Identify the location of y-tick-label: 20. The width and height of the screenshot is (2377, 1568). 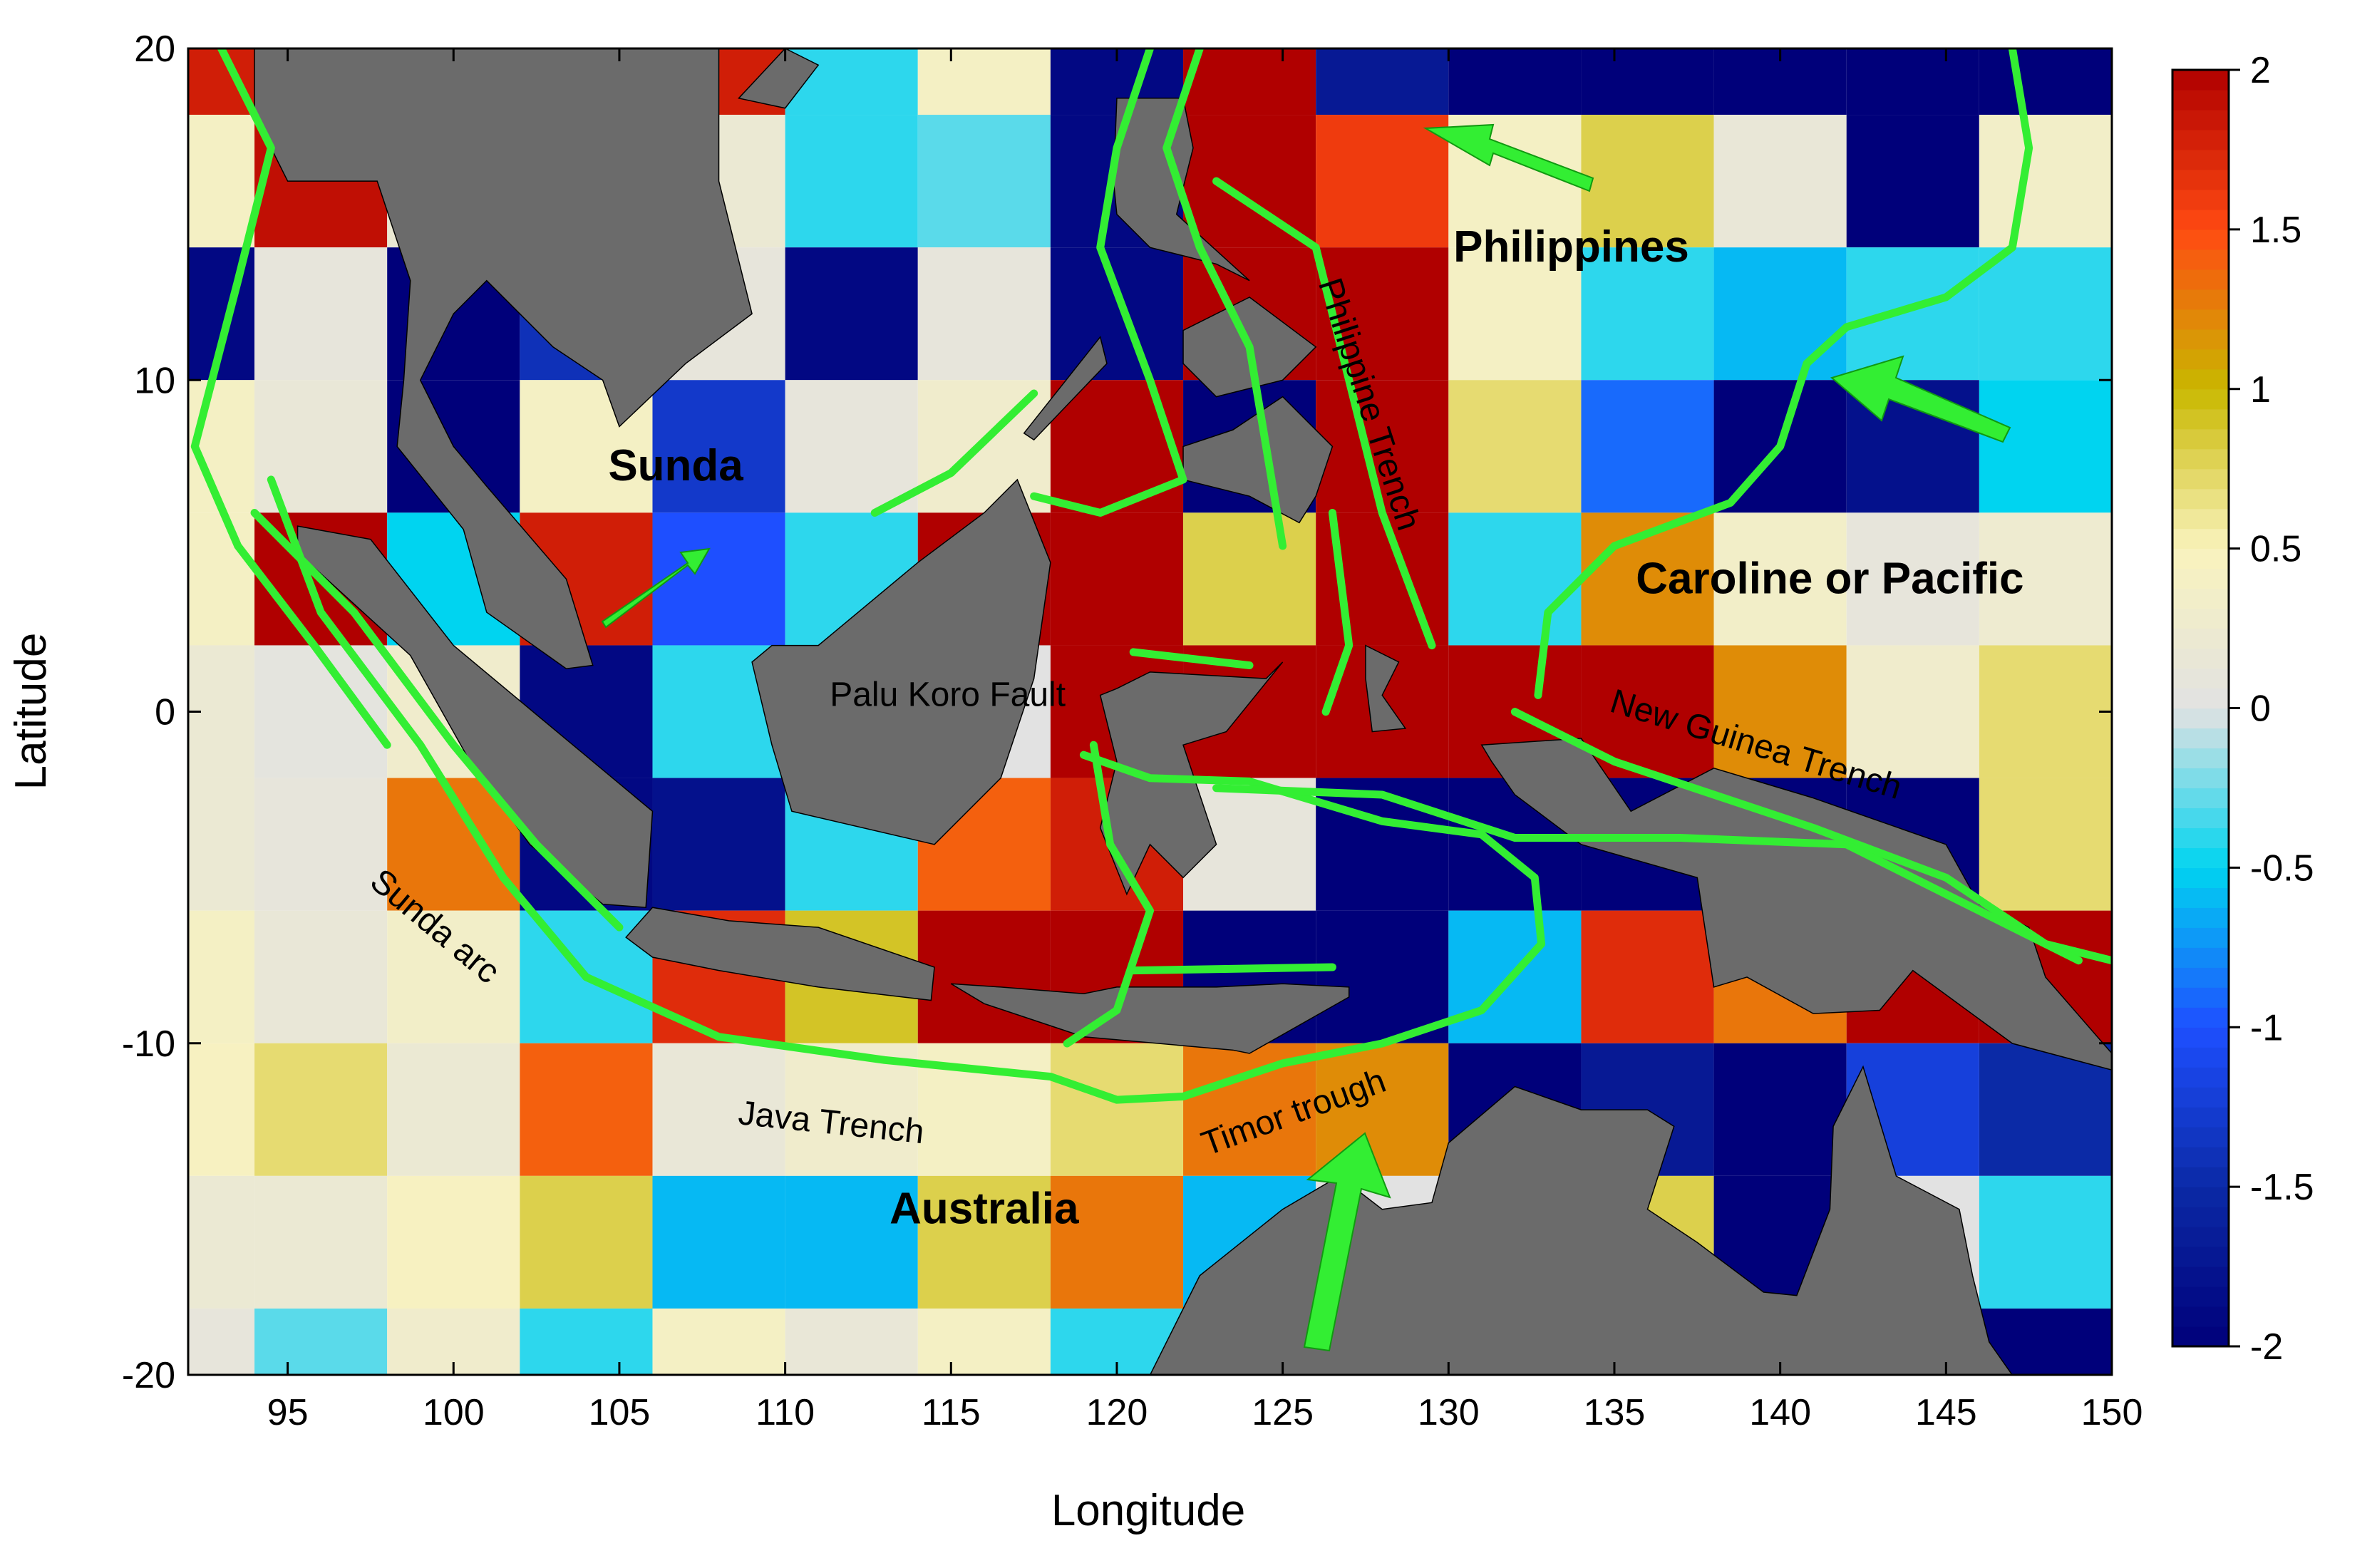
(154, 49).